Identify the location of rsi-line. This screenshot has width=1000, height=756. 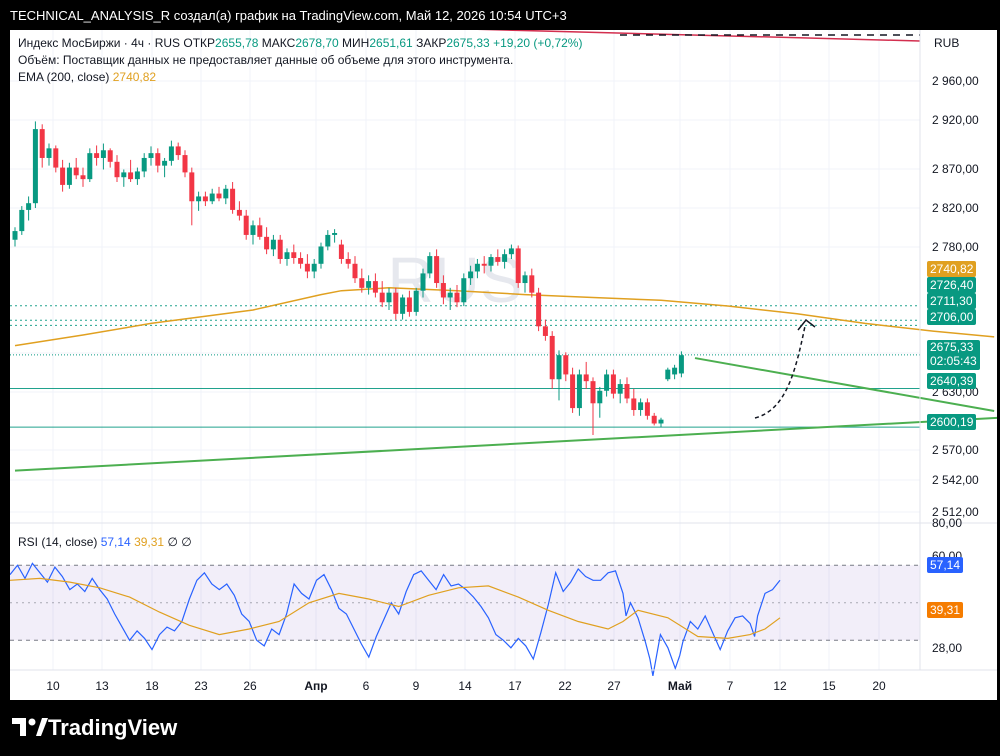
(395, 619).